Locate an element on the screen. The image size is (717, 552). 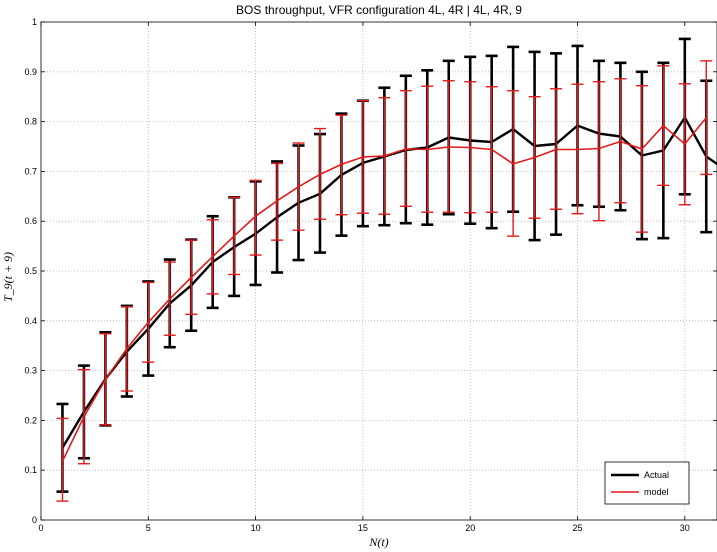
y-tick-label: 0.6 is located at coordinates (30, 221).